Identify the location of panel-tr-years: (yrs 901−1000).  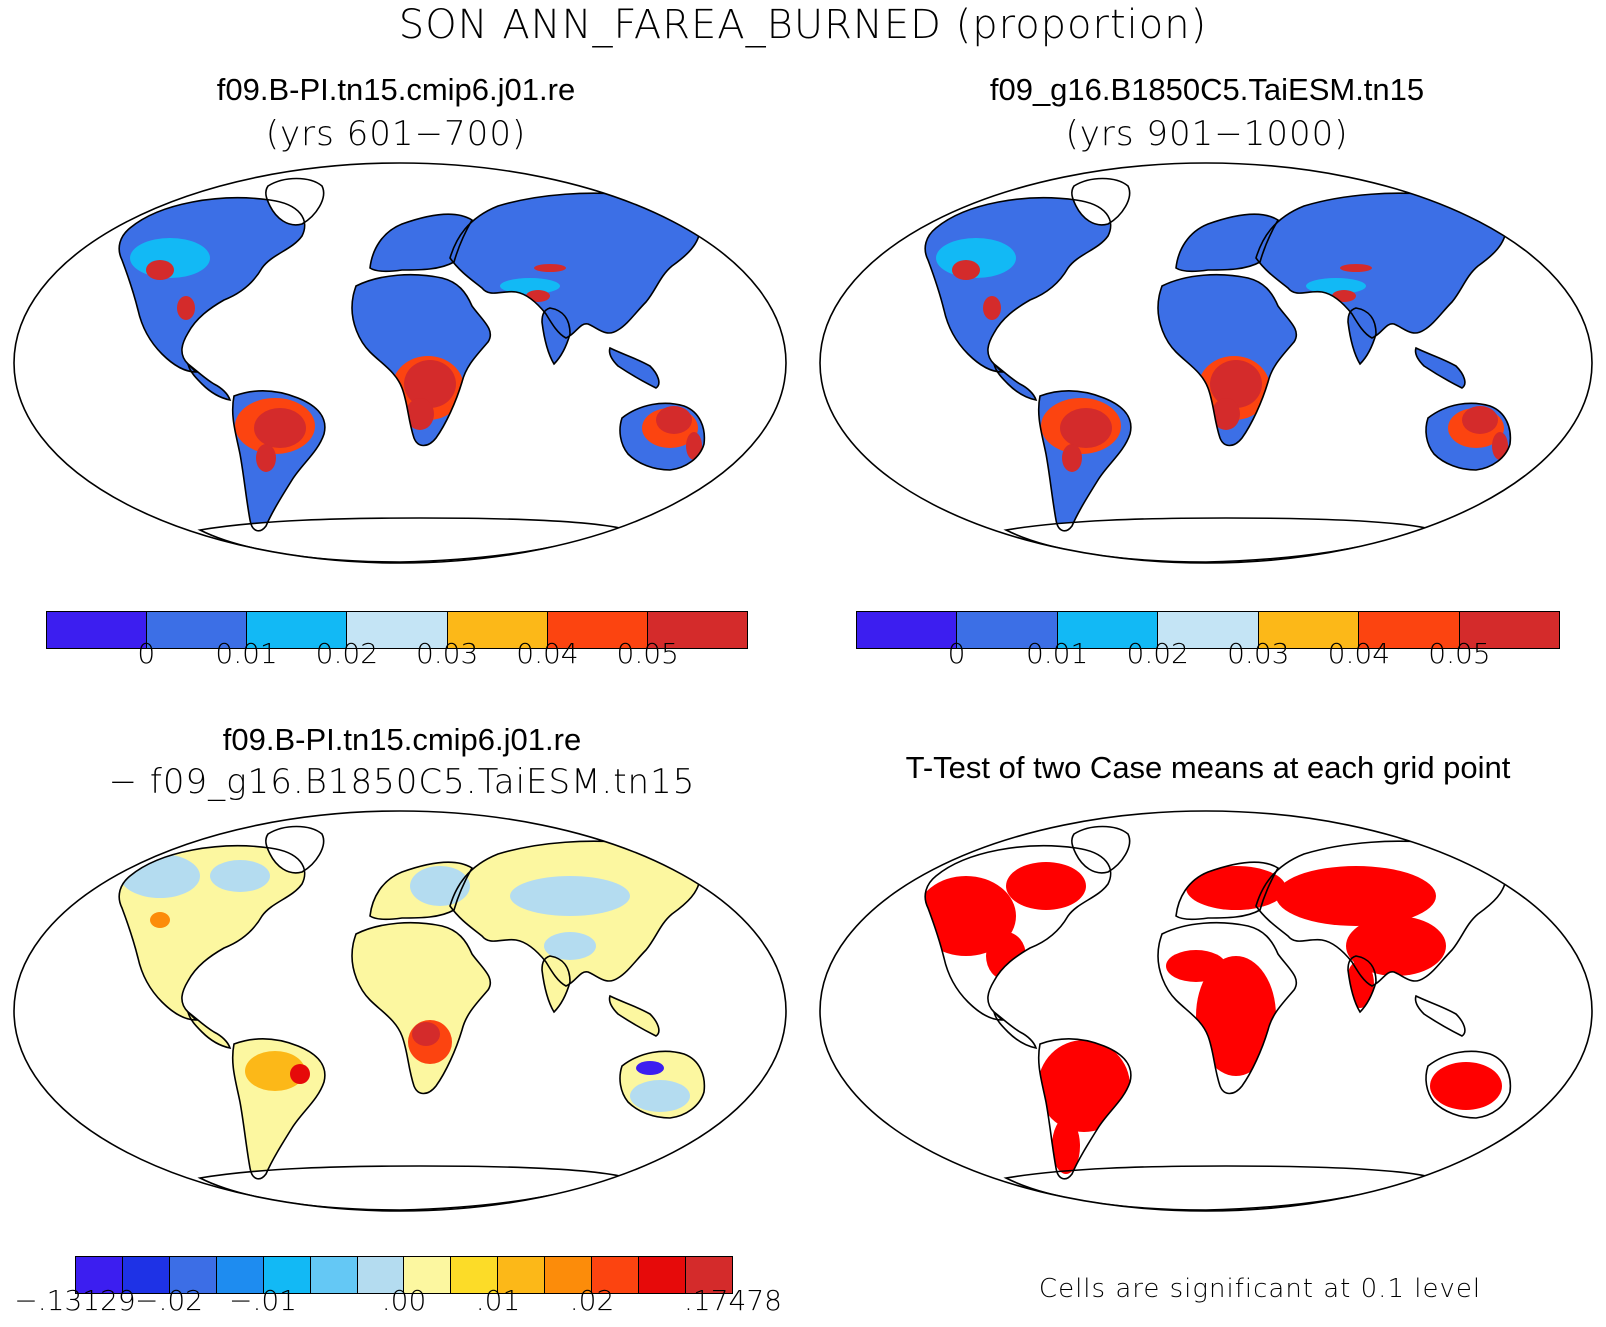
(1207, 134).